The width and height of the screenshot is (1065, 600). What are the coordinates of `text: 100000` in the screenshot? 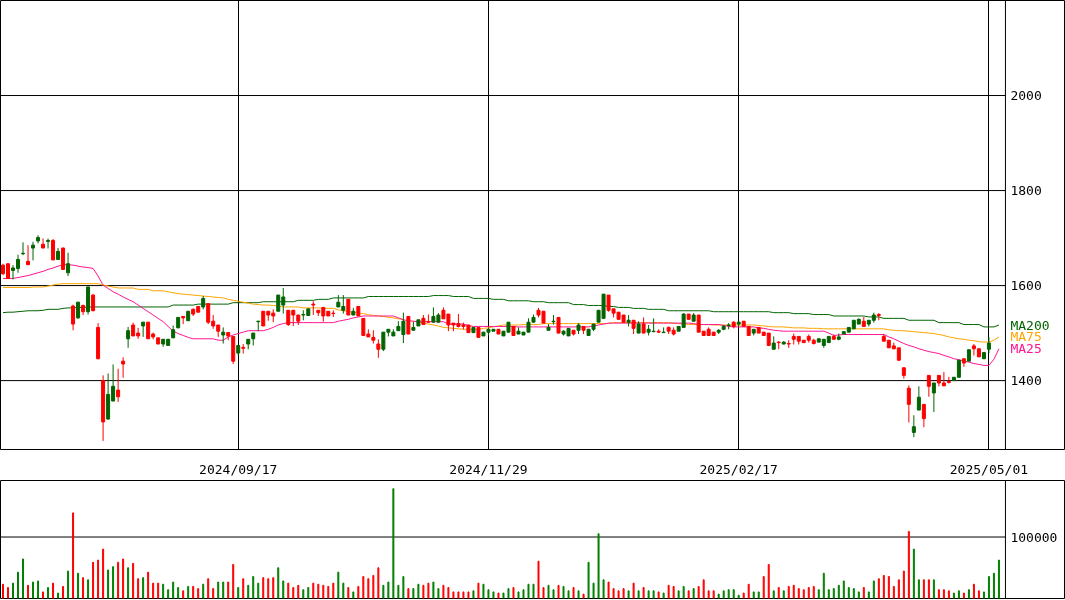 It's located at (1034, 537).